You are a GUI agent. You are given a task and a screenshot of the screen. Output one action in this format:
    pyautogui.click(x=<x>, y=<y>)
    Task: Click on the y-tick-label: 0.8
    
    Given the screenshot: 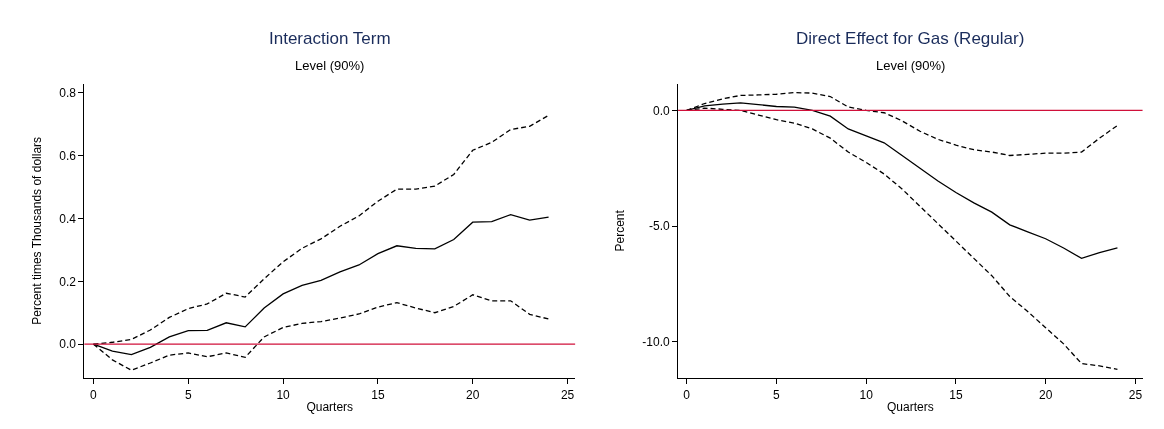 What is the action you would take?
    pyautogui.click(x=68, y=92)
    